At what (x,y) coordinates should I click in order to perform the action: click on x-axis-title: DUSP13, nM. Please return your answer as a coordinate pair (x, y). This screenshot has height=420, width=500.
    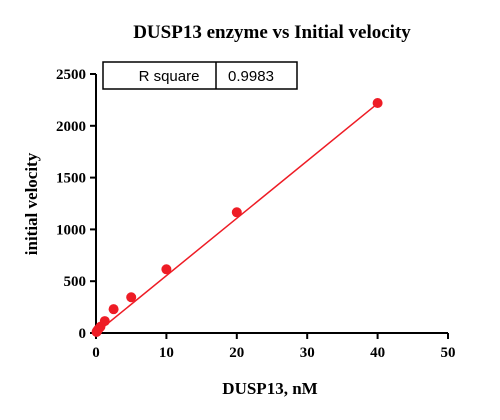
    Looking at the image, I should click on (269, 388).